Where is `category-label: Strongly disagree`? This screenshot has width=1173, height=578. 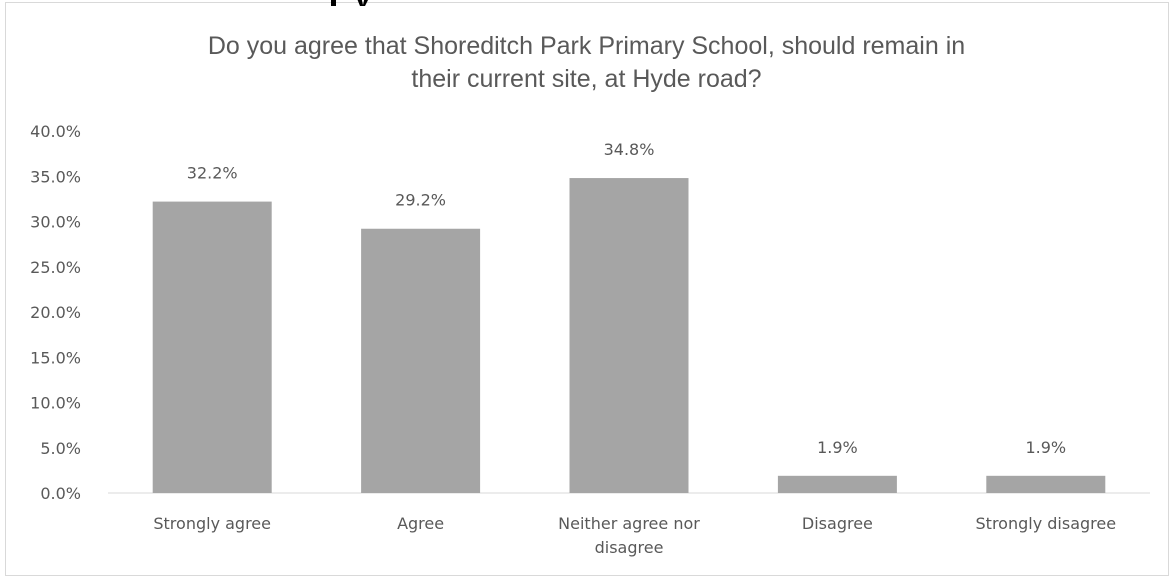 category-label: Strongly disagree is located at coordinates (1046, 523).